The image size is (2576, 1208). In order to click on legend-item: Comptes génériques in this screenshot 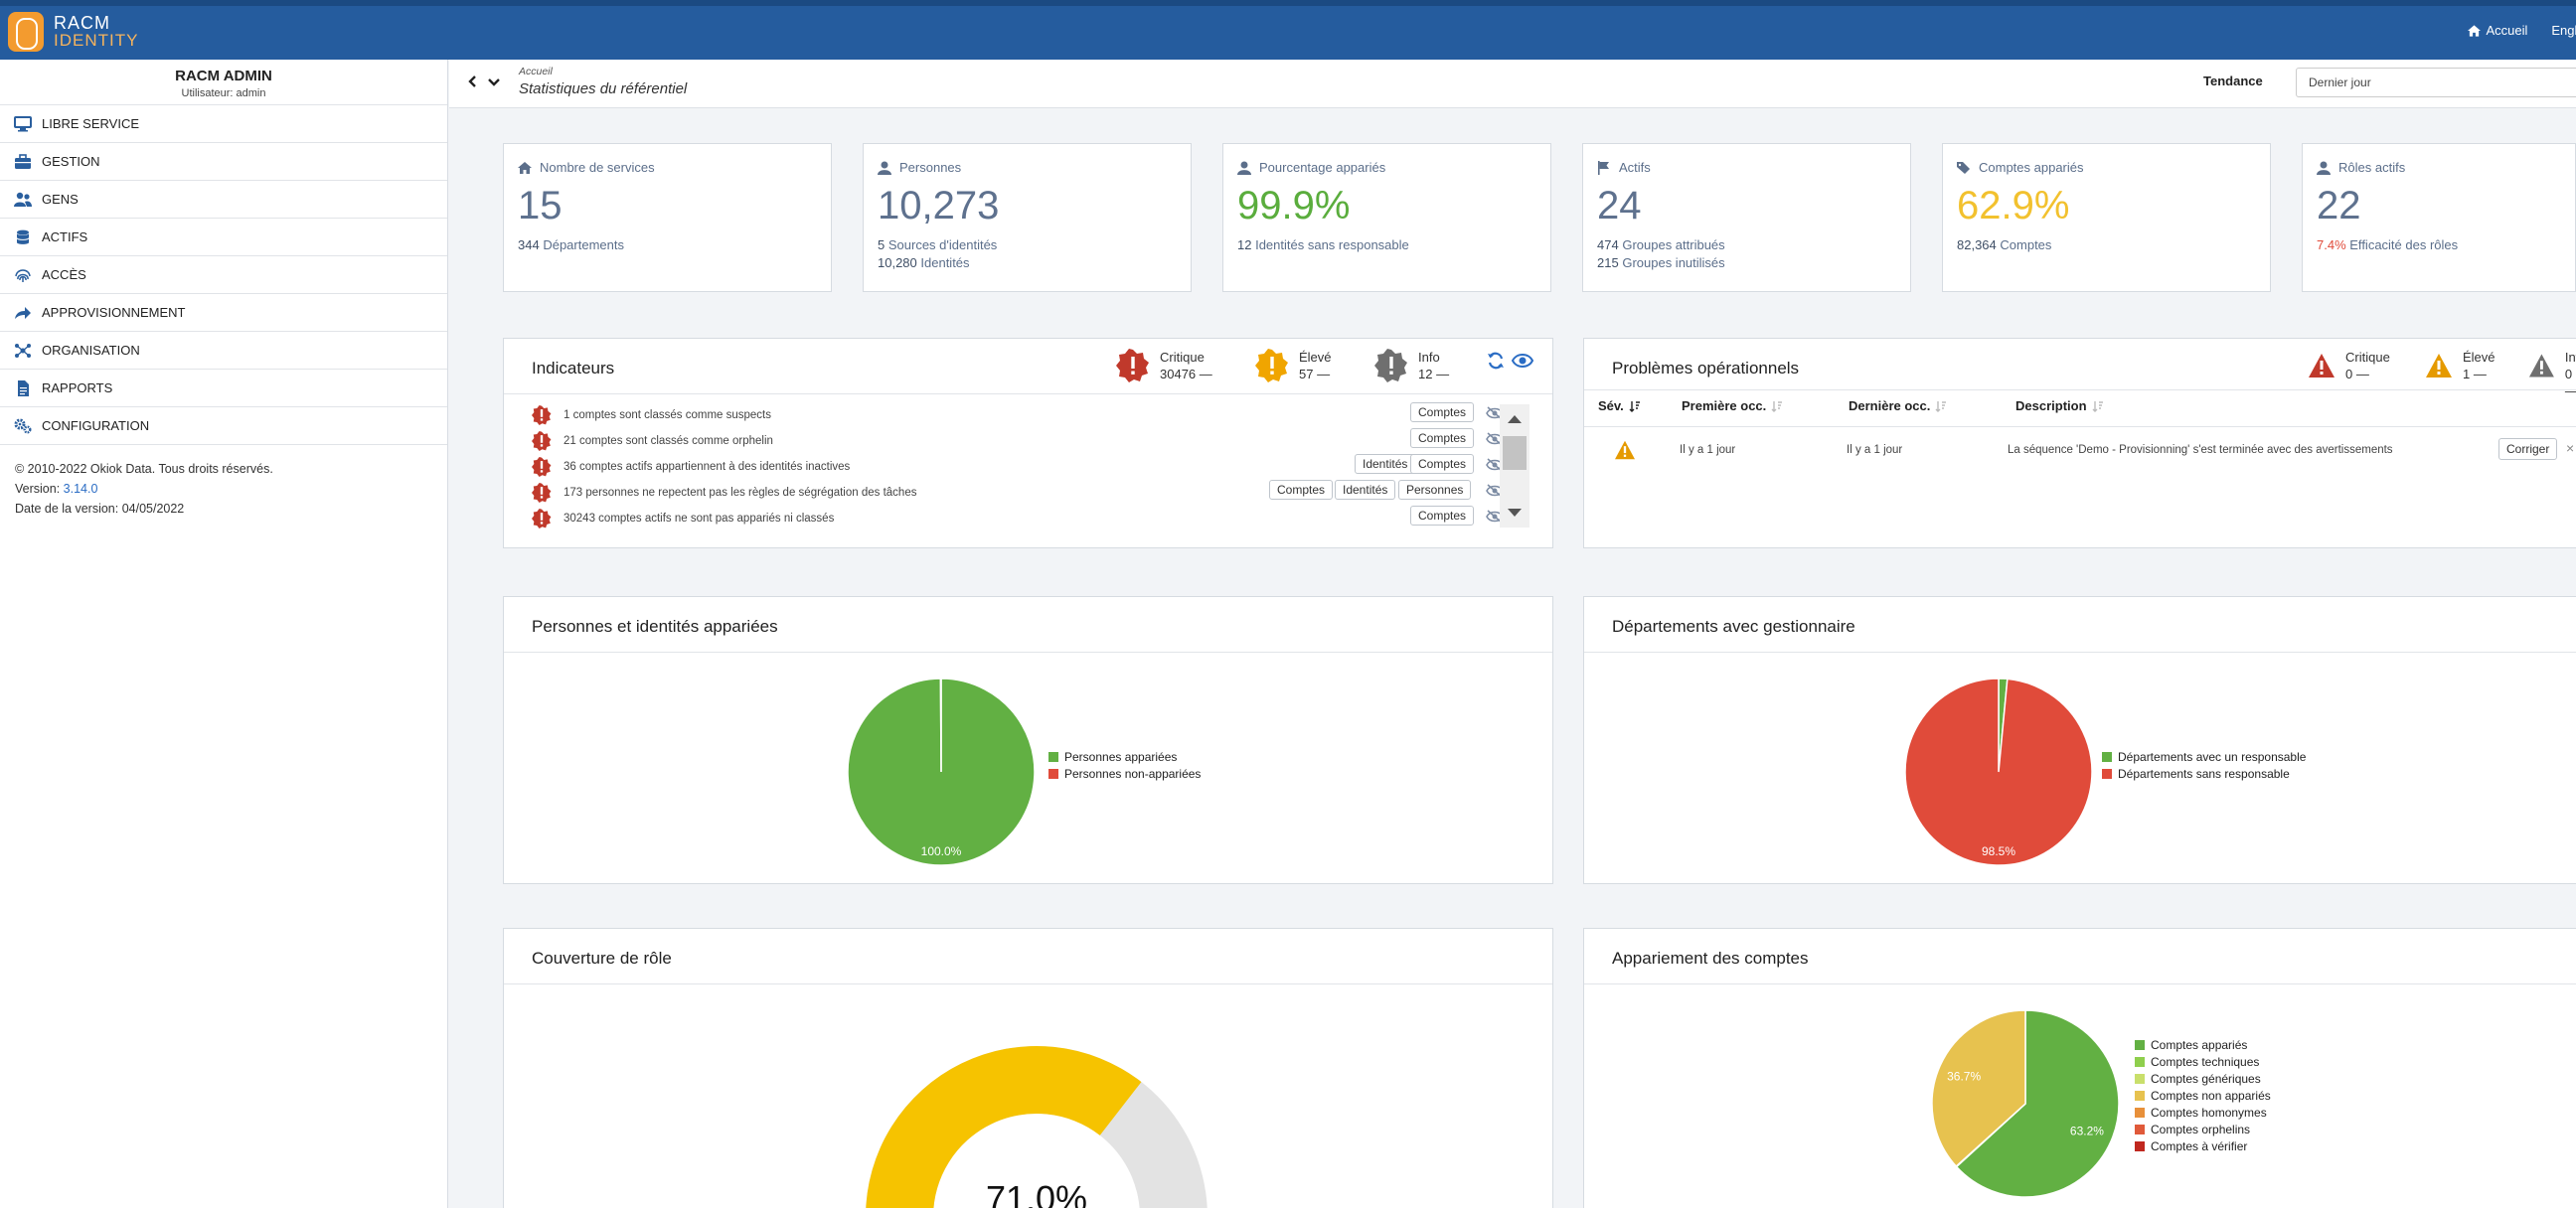, I will do `click(2203, 1078)`.